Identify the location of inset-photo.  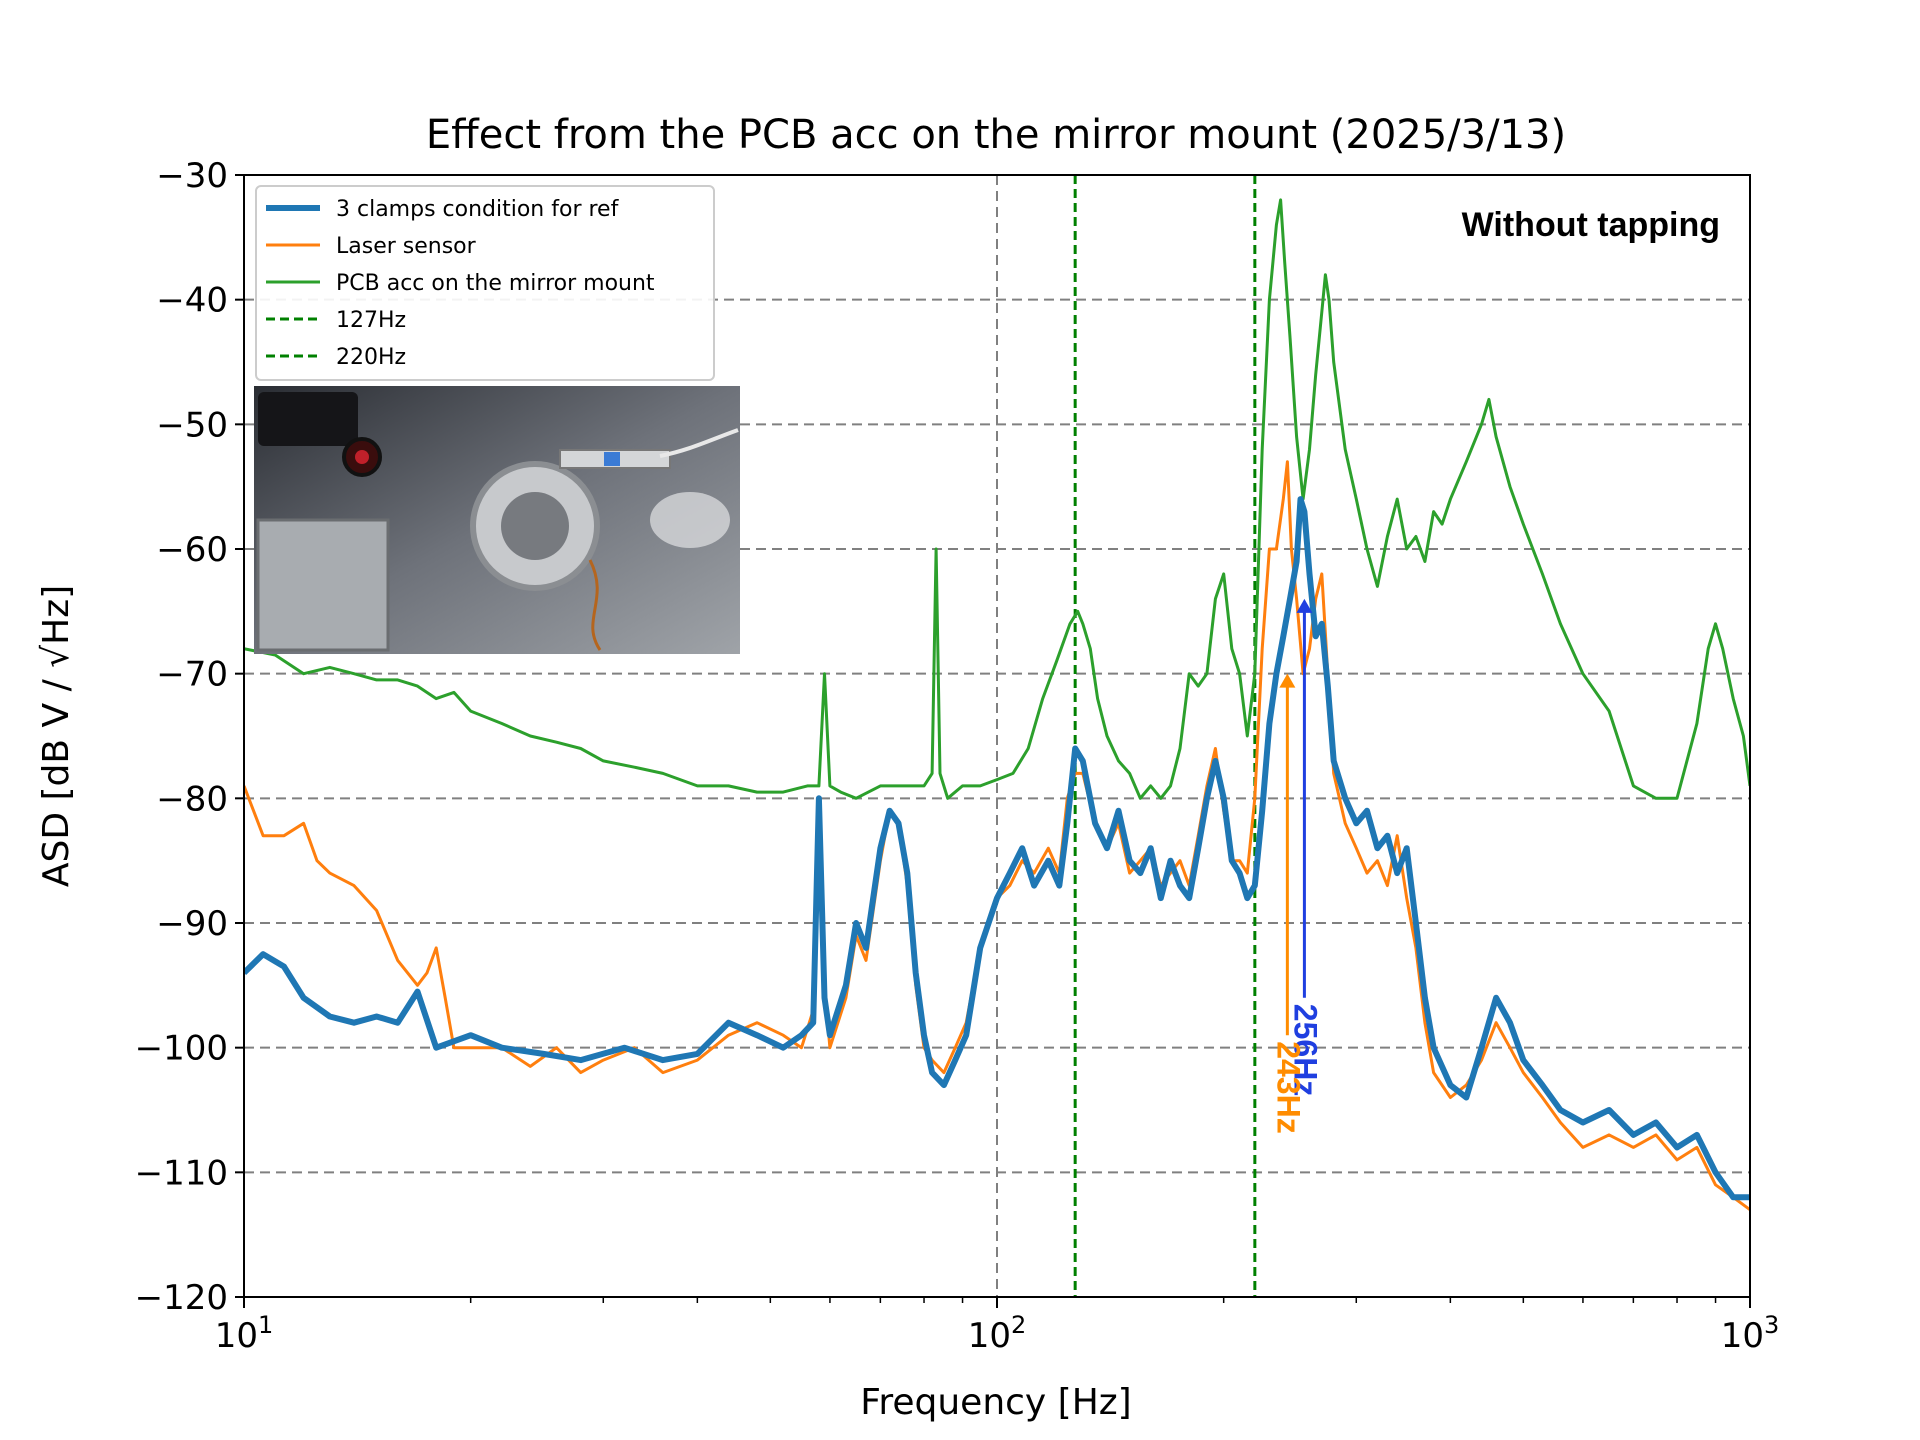
(497, 520).